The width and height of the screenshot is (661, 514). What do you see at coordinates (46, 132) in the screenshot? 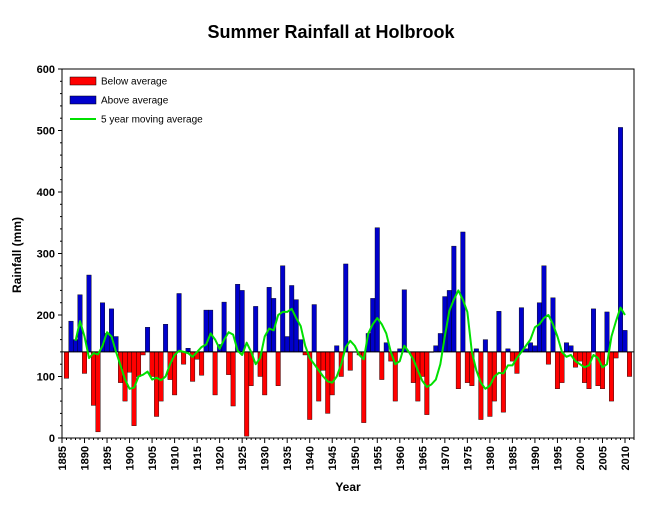
I see `y-tick-label: 500` at bounding box center [46, 132].